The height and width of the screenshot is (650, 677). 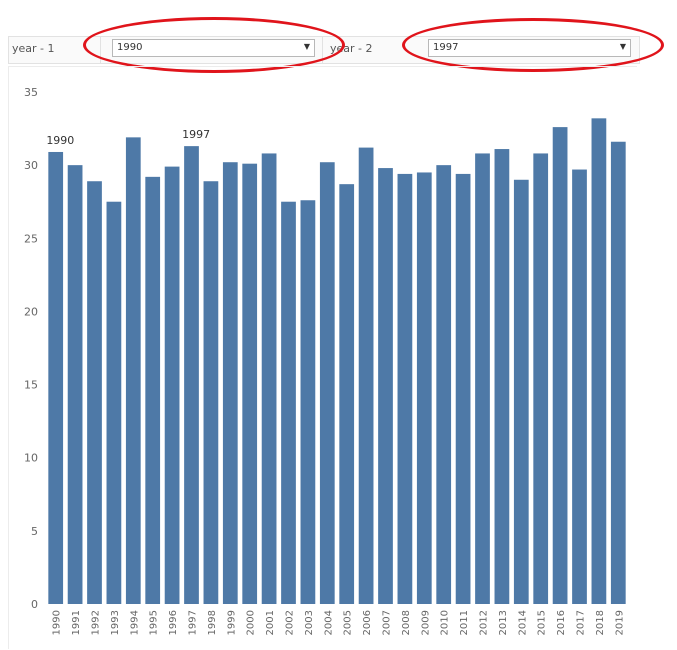 What do you see at coordinates (541, 378) in the screenshot?
I see `bar-2015` at bounding box center [541, 378].